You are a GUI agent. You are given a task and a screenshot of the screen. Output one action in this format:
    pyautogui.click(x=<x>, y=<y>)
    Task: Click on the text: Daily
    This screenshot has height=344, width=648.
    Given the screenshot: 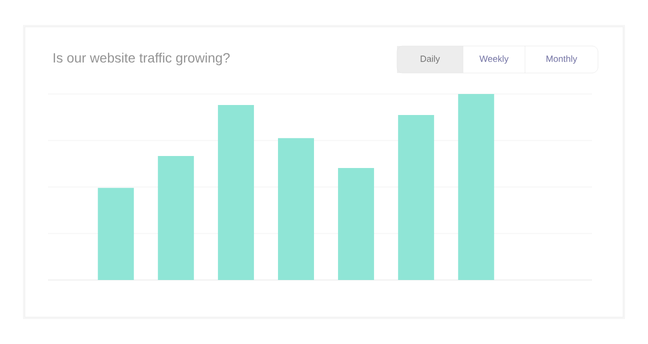 What is the action you would take?
    pyautogui.click(x=430, y=59)
    